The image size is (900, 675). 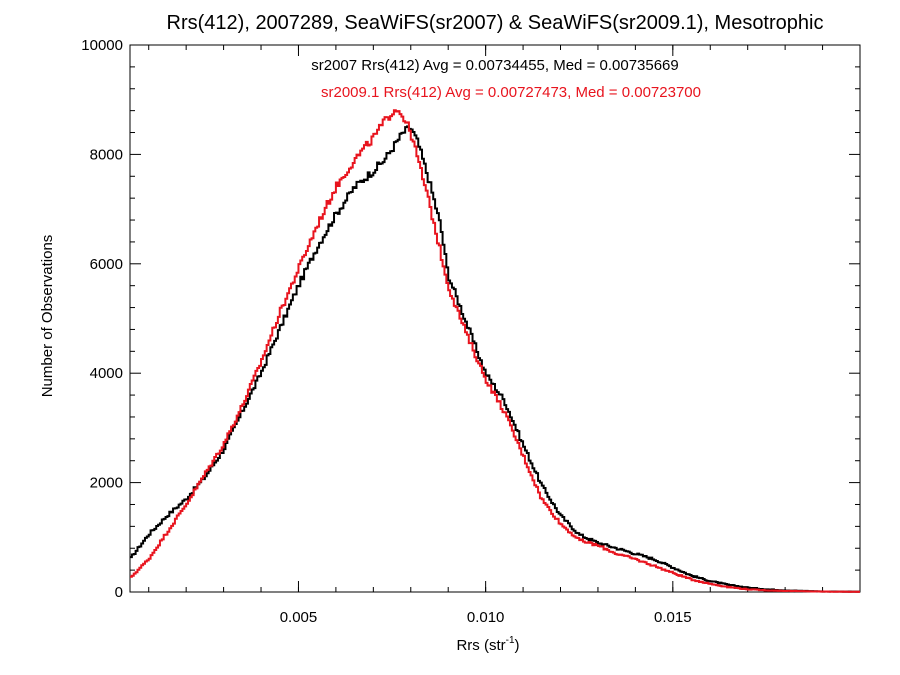 What do you see at coordinates (486, 617) in the screenshot?
I see `x-tick-label: 0.010` at bounding box center [486, 617].